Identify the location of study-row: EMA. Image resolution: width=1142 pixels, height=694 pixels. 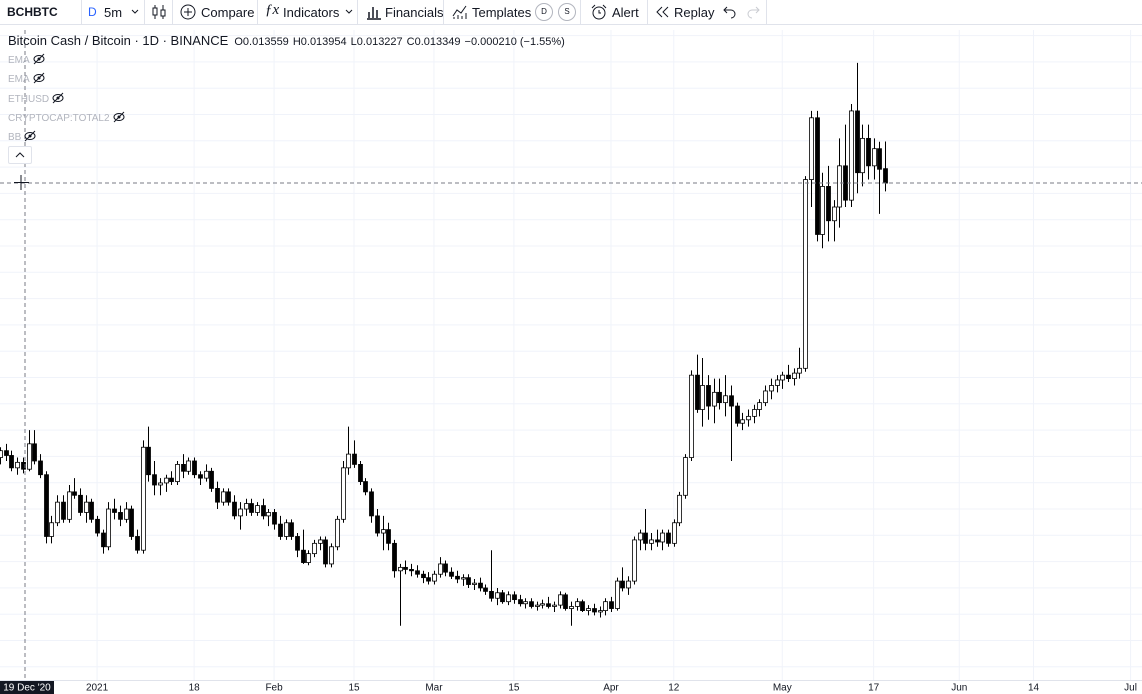
(26, 59).